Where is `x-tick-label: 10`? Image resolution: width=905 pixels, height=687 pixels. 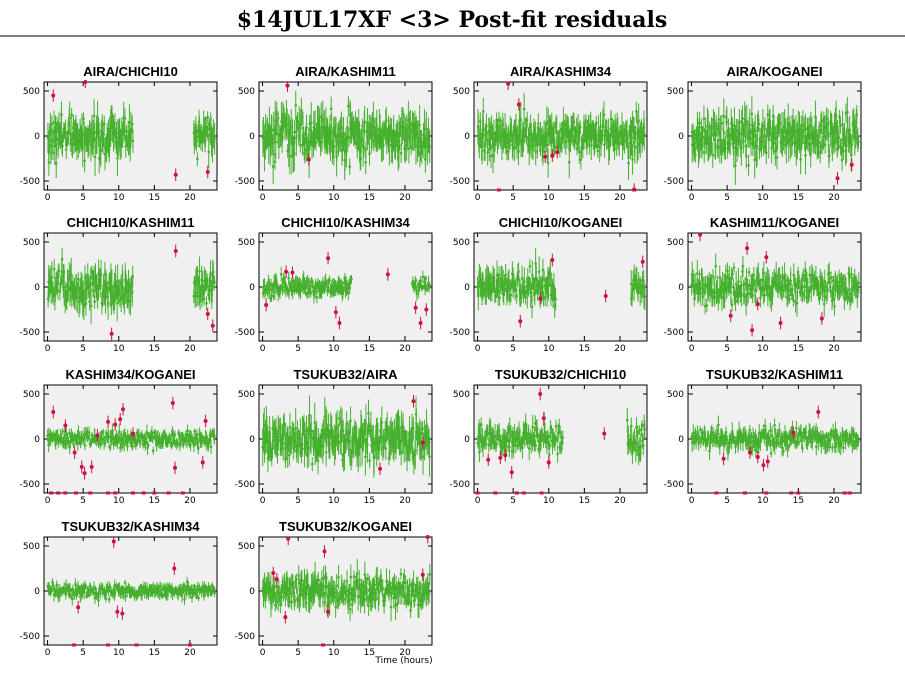 x-tick-label: 10 is located at coordinates (763, 198).